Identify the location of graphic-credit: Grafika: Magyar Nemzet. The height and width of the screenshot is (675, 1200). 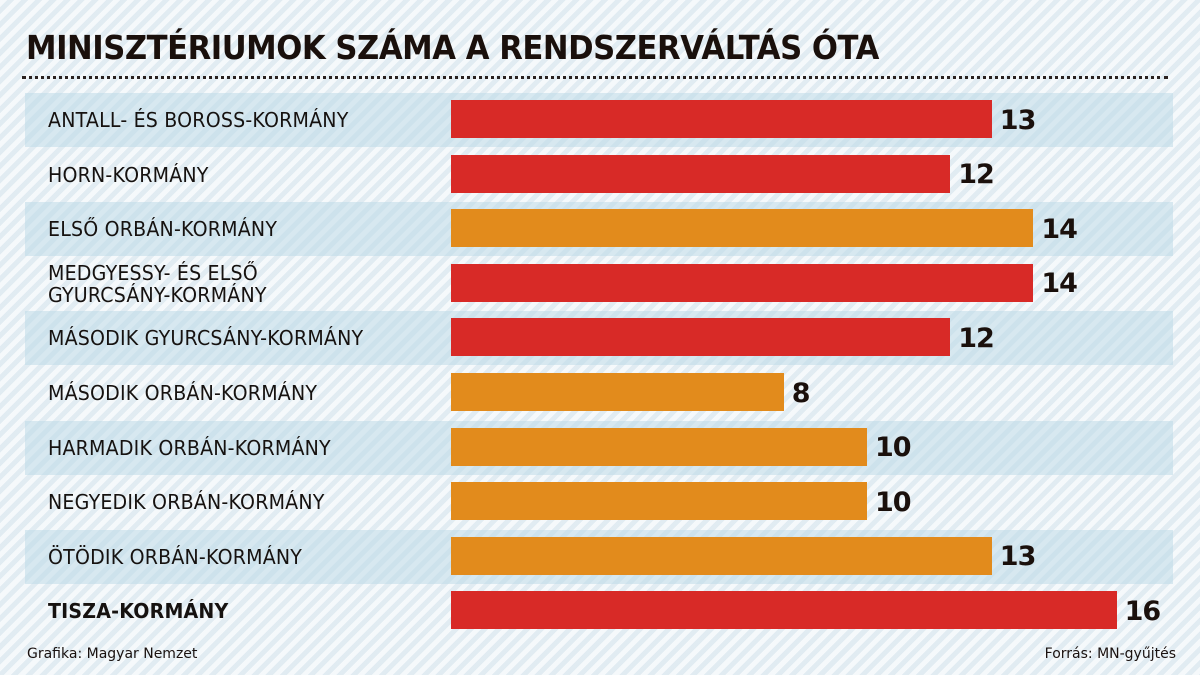
(112, 654).